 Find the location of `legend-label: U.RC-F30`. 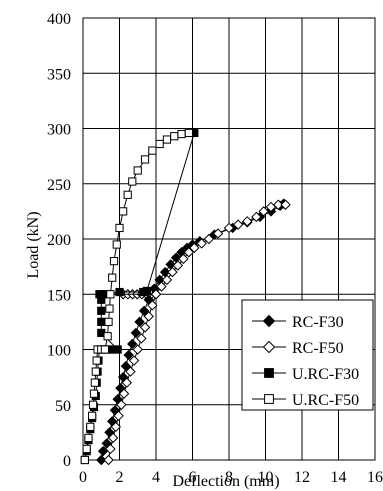

legend-label: U.RC-F30 is located at coordinates (325, 374).